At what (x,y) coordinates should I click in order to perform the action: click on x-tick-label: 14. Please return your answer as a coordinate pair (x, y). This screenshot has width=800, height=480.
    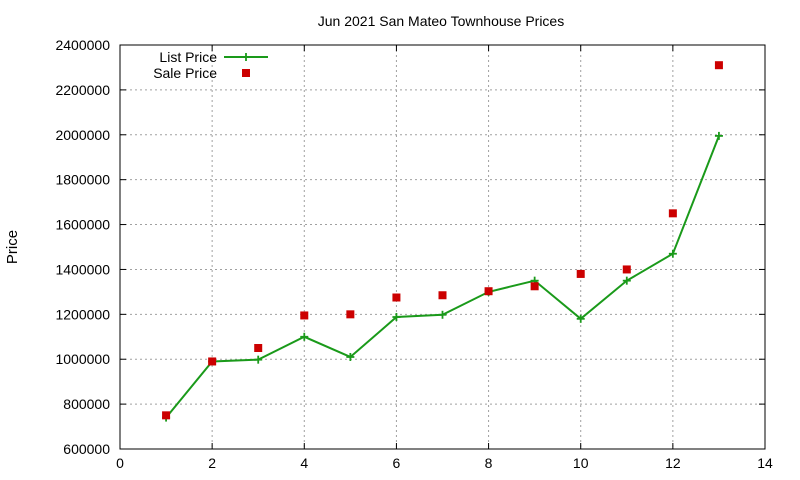
    Looking at the image, I should click on (765, 463).